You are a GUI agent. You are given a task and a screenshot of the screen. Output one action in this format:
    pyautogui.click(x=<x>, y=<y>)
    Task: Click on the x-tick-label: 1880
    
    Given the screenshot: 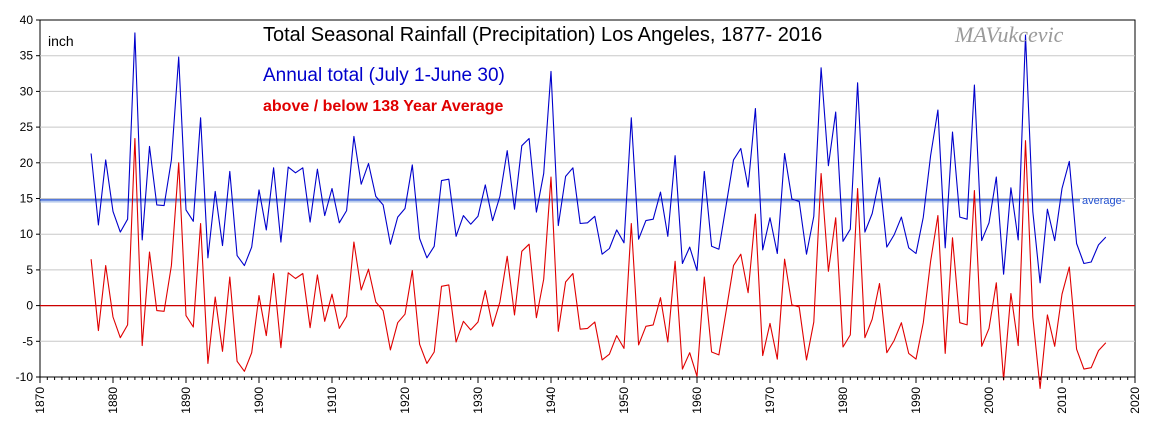 What is the action you would take?
    pyautogui.click(x=113, y=400)
    